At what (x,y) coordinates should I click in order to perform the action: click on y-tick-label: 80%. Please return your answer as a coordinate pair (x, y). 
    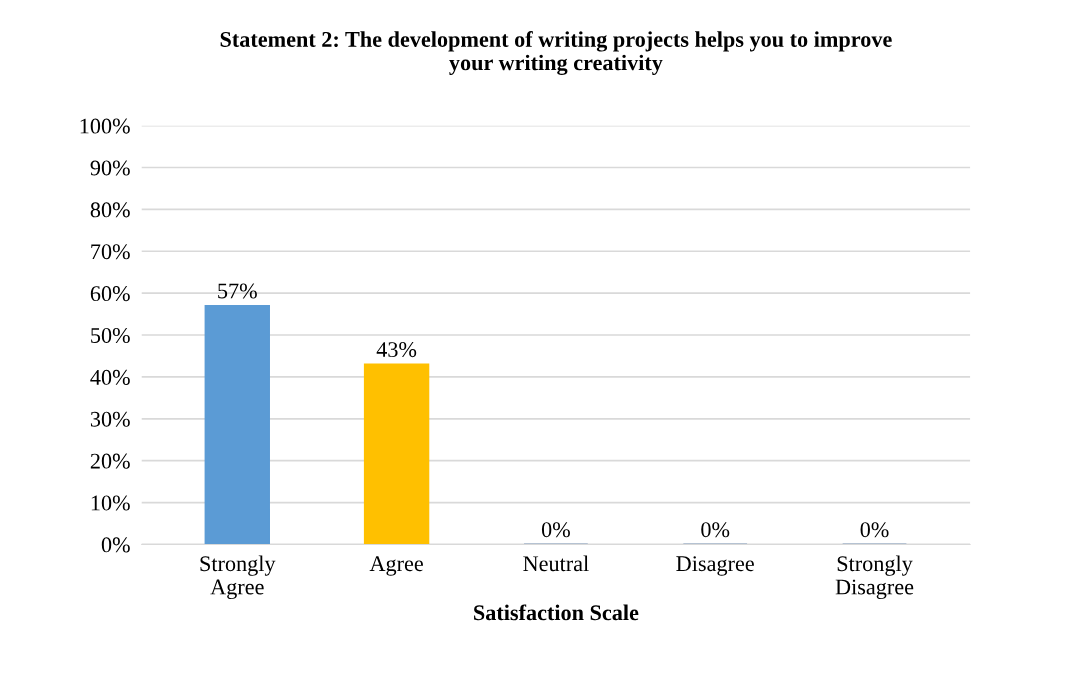
    Looking at the image, I should click on (110, 210).